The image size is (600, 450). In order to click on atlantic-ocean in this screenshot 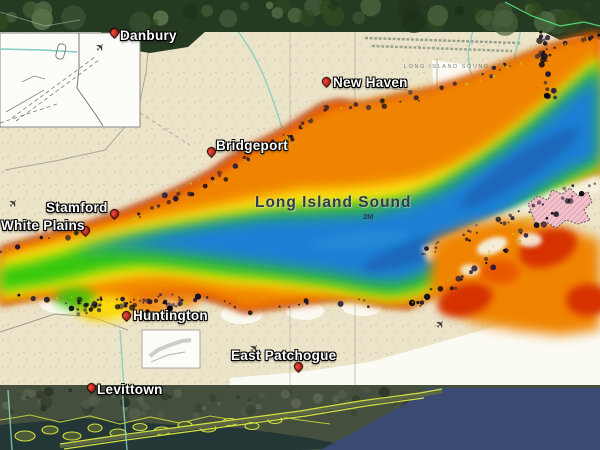, I will do `click(460, 419)`.